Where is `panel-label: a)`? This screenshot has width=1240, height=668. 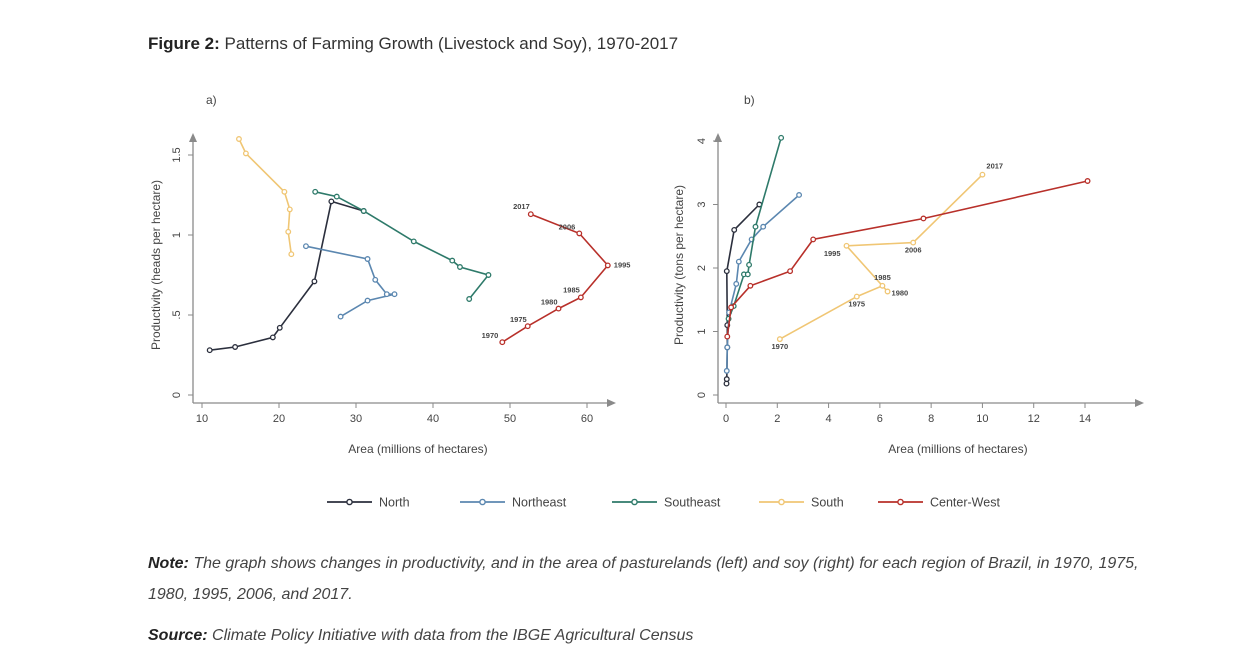
panel-label: a) is located at coordinates (211, 100).